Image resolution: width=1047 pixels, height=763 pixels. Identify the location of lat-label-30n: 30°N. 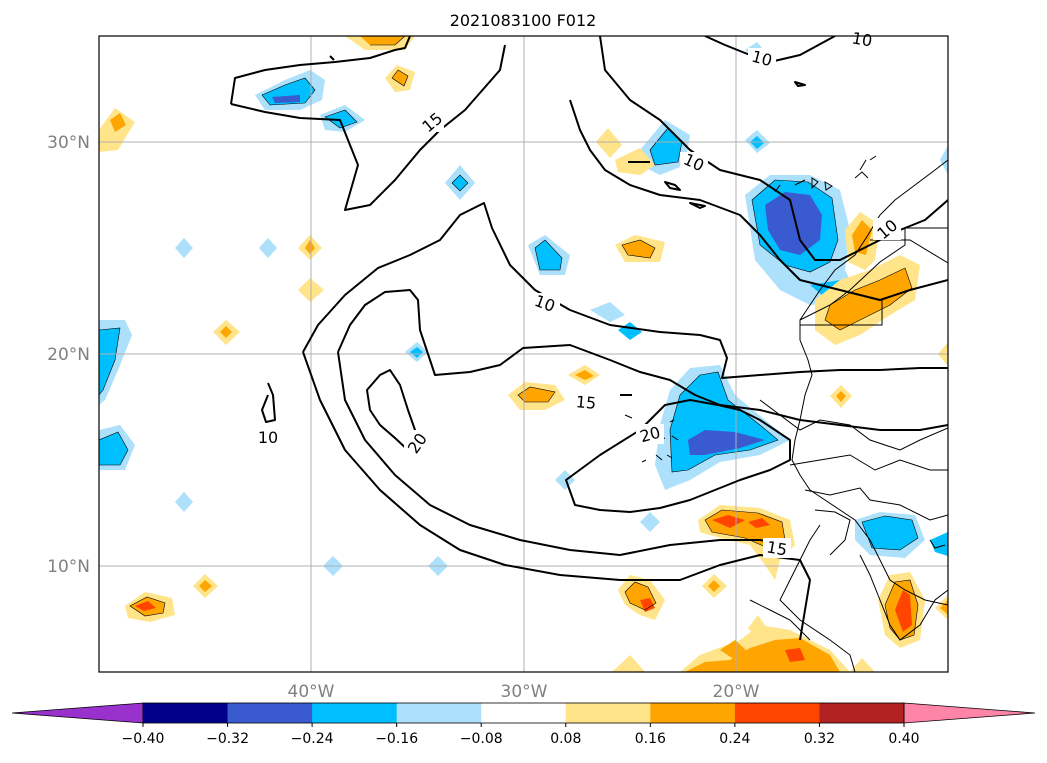
(68, 143).